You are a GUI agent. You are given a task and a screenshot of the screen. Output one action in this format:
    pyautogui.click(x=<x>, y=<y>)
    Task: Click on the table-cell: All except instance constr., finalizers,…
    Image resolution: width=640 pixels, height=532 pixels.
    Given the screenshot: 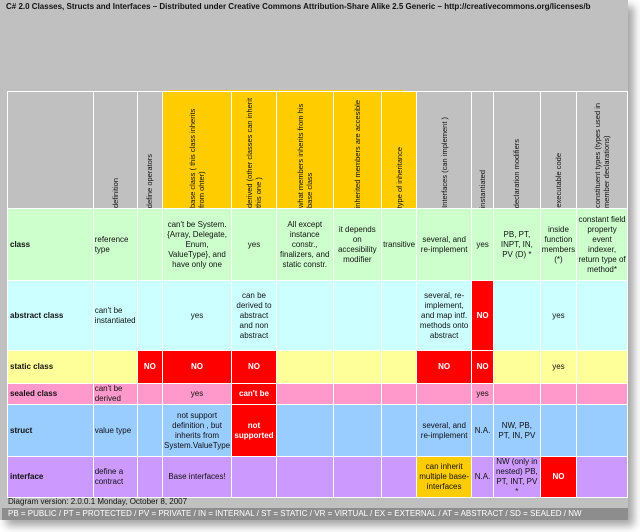 What is the action you would take?
    pyautogui.click(x=304, y=244)
    